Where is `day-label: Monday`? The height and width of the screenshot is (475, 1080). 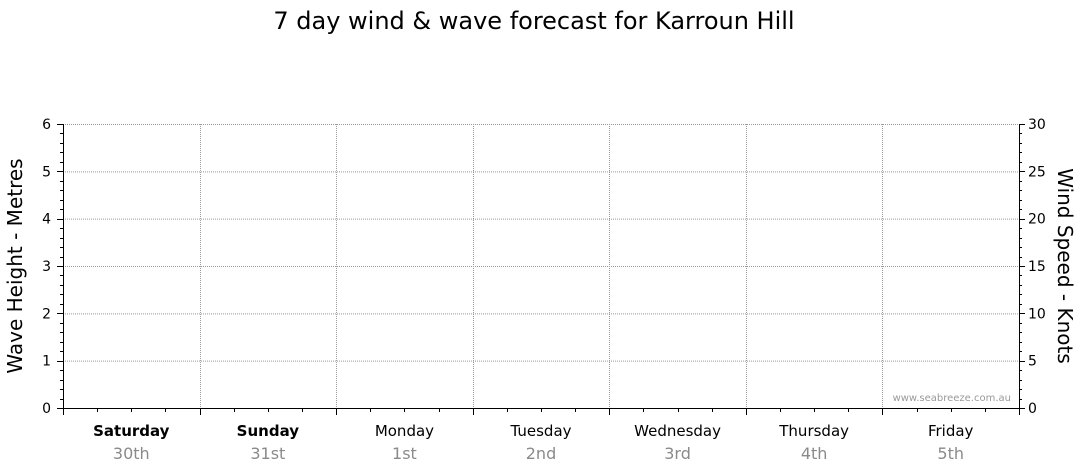 day-label: Monday is located at coordinates (404, 431).